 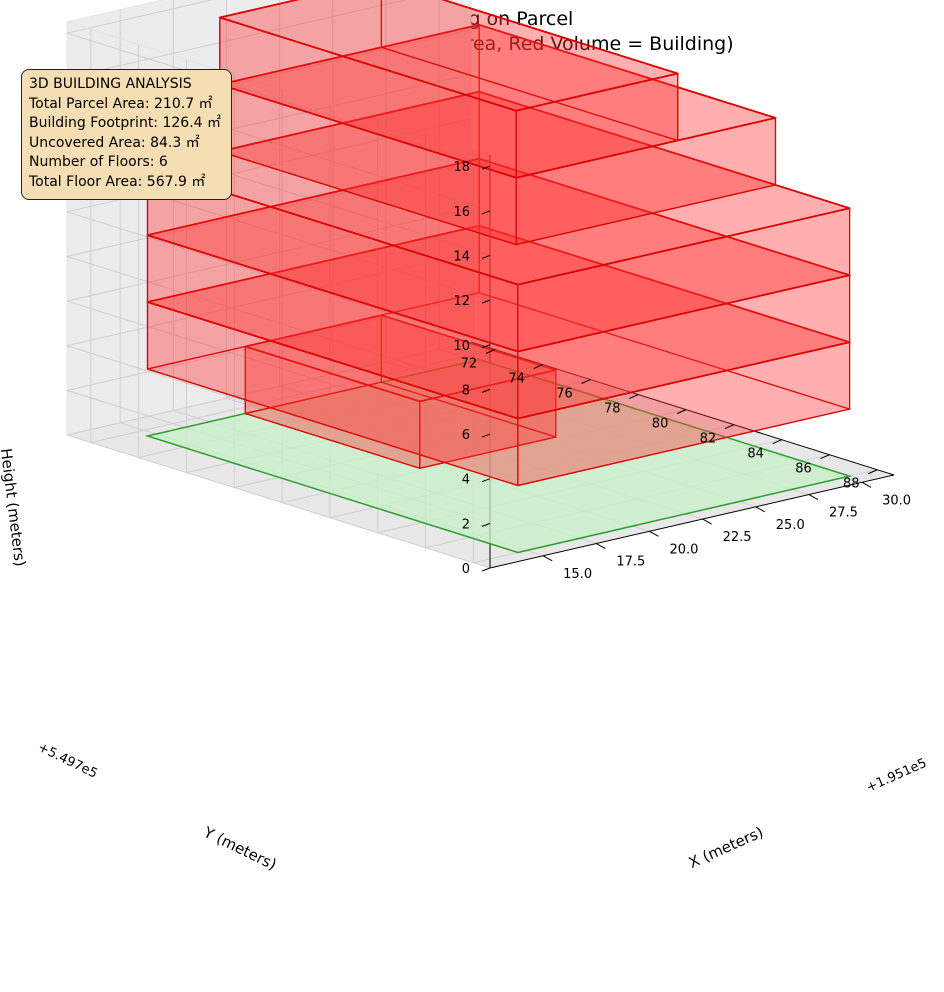 I want to click on z-tick-label: 2, so click(x=466, y=524).